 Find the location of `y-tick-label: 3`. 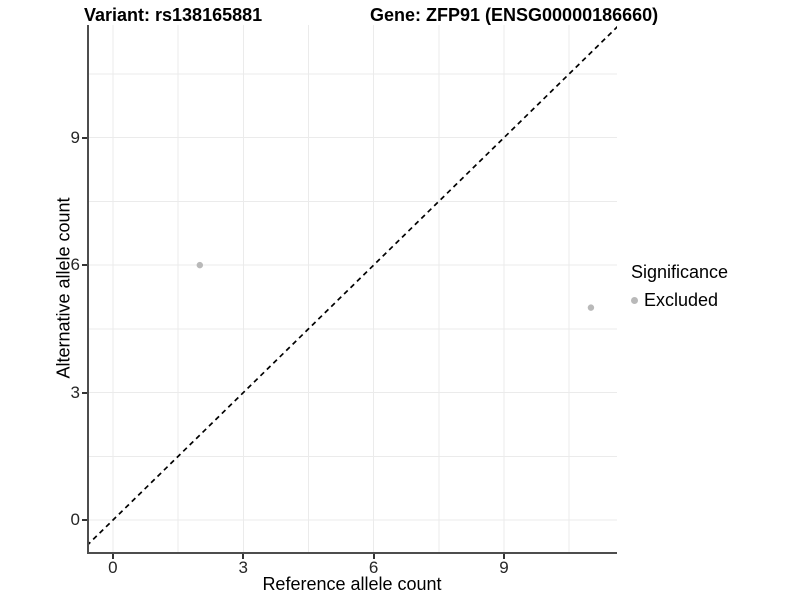

y-tick-label: 3 is located at coordinates (75, 392).